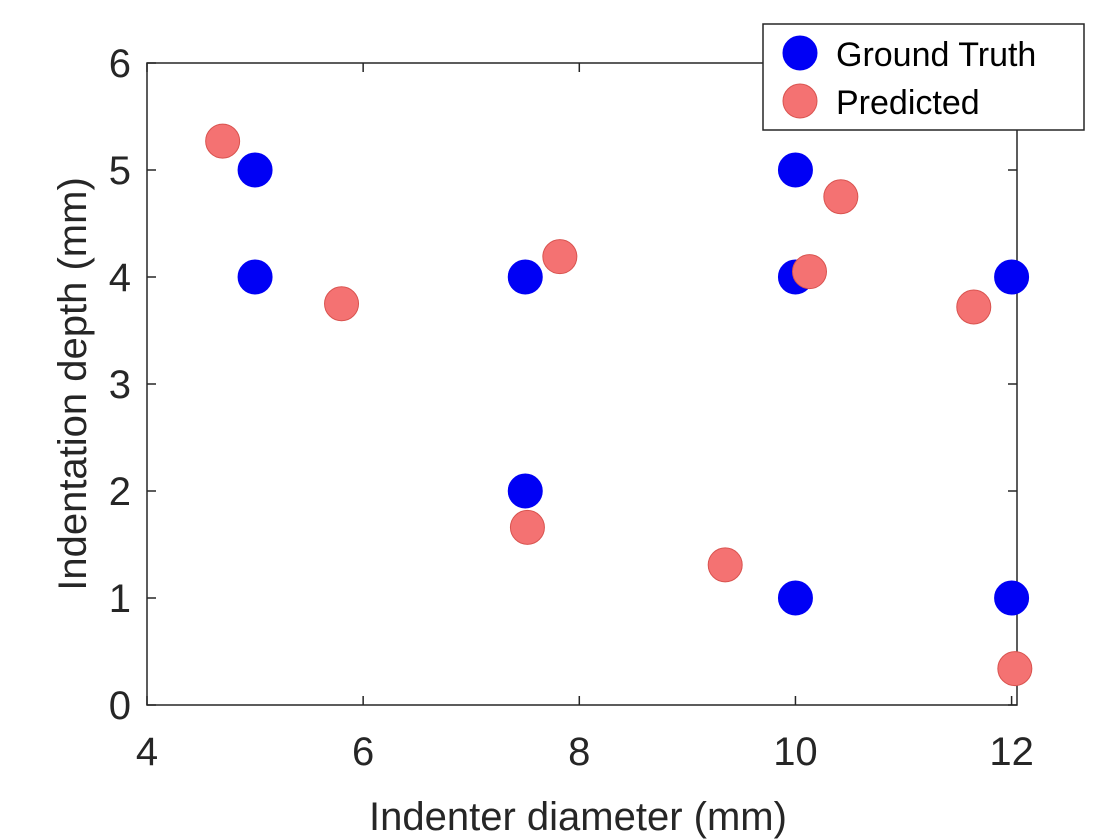  I want to click on legend: Ground Truth Predicted, so click(923, 77).